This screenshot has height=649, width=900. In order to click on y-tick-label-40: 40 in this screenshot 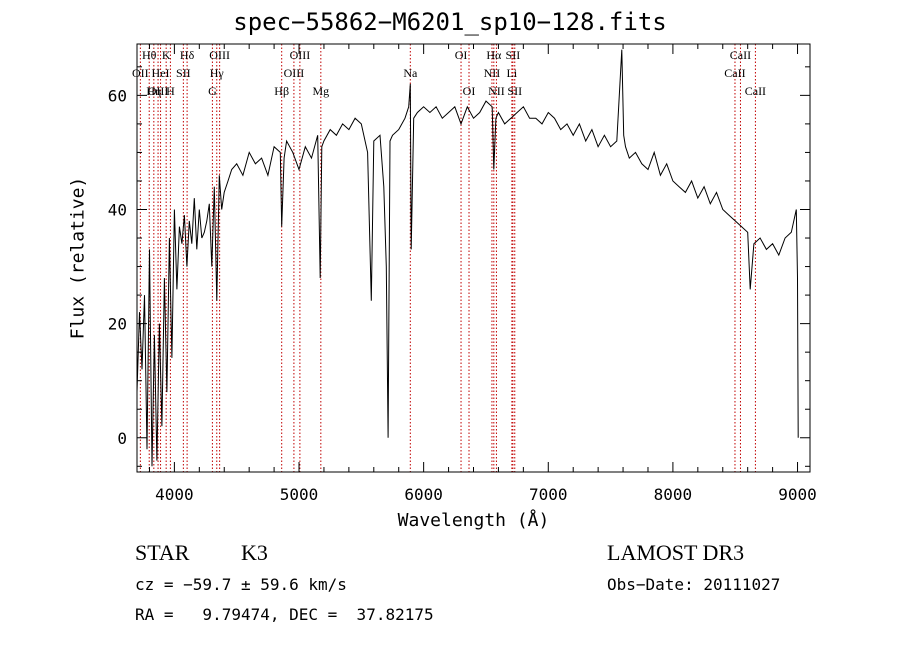, I will do `click(117, 209)`.